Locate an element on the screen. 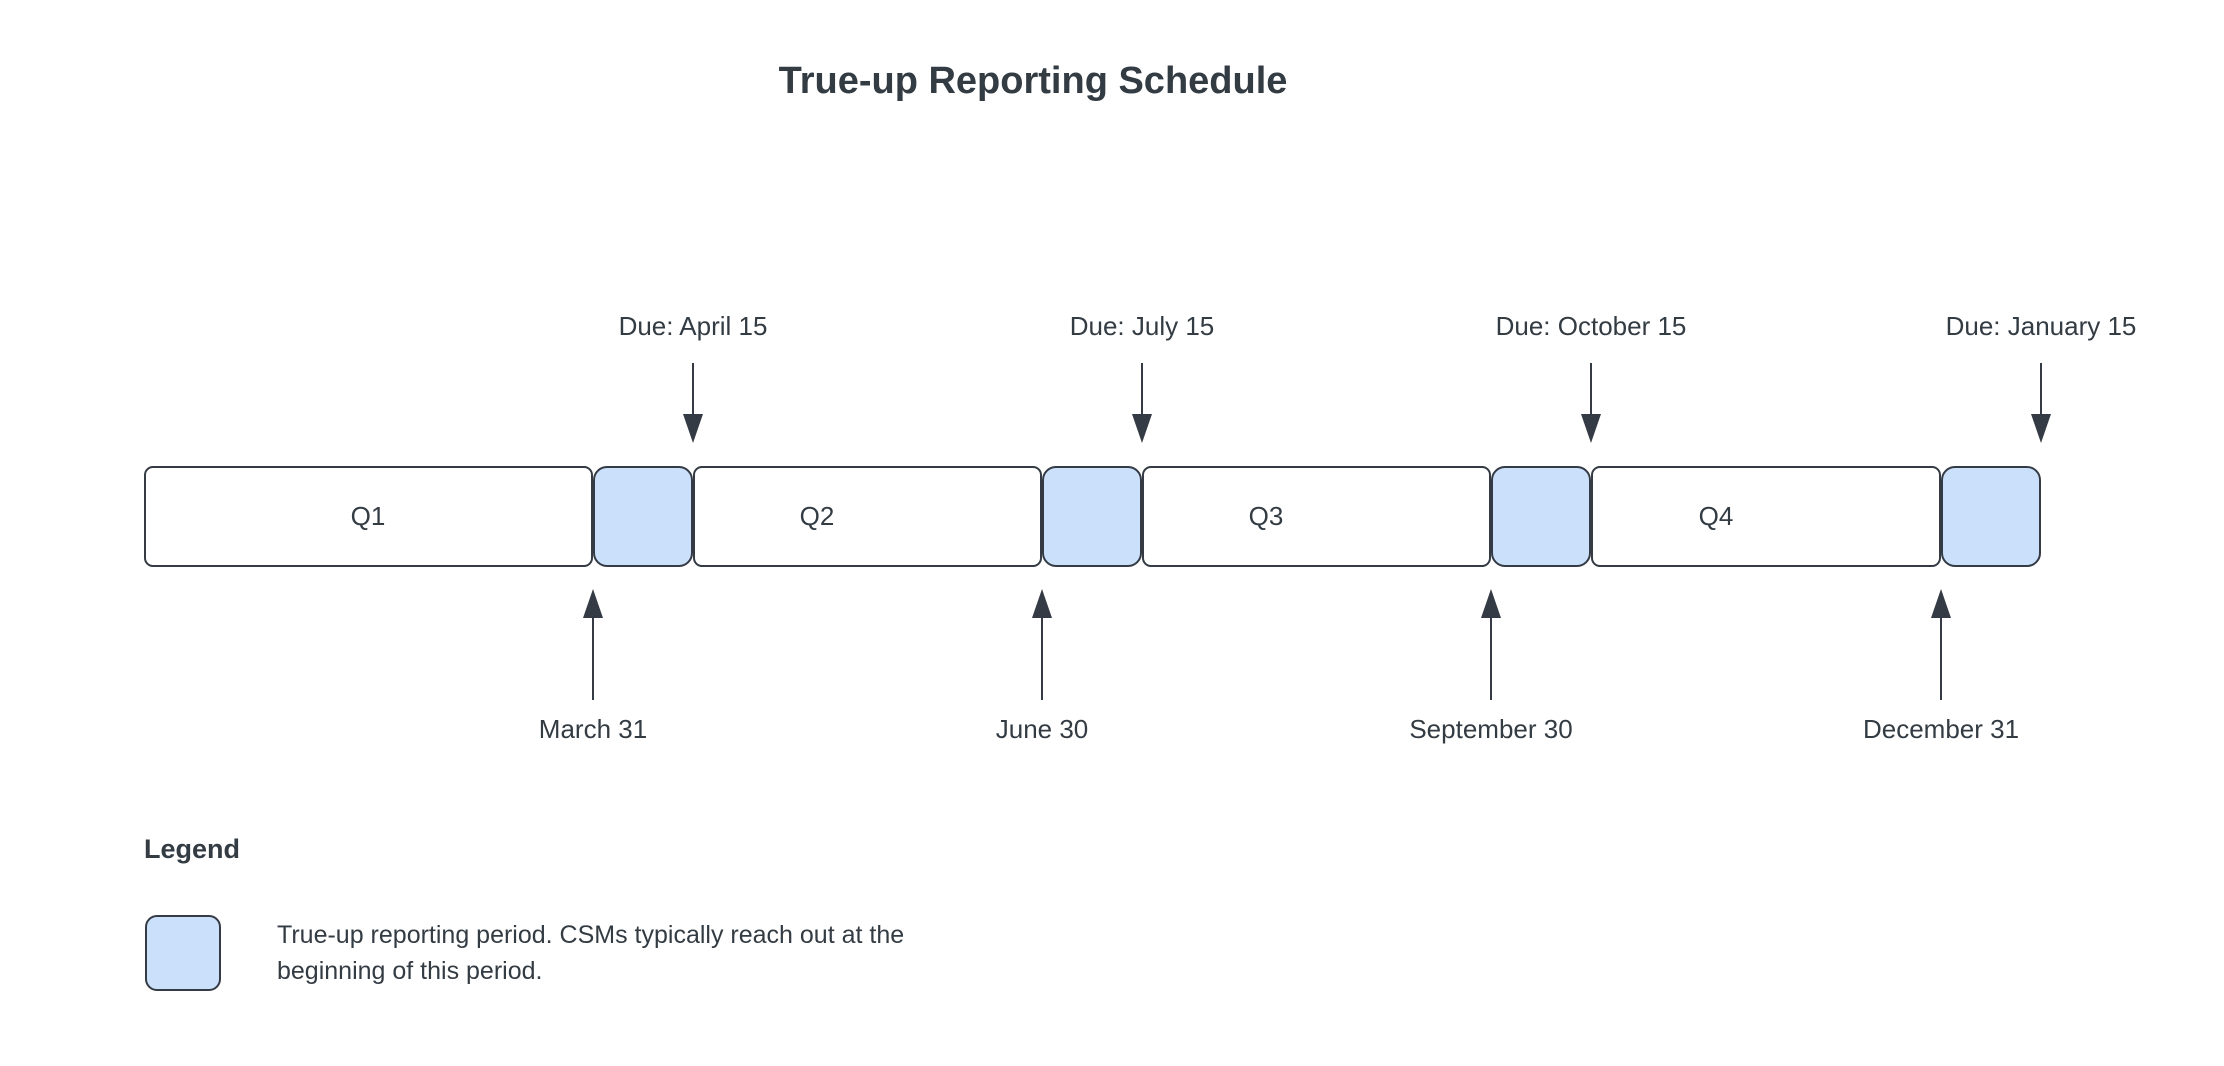  quarter-end-label: March 31 is located at coordinates (593, 729).